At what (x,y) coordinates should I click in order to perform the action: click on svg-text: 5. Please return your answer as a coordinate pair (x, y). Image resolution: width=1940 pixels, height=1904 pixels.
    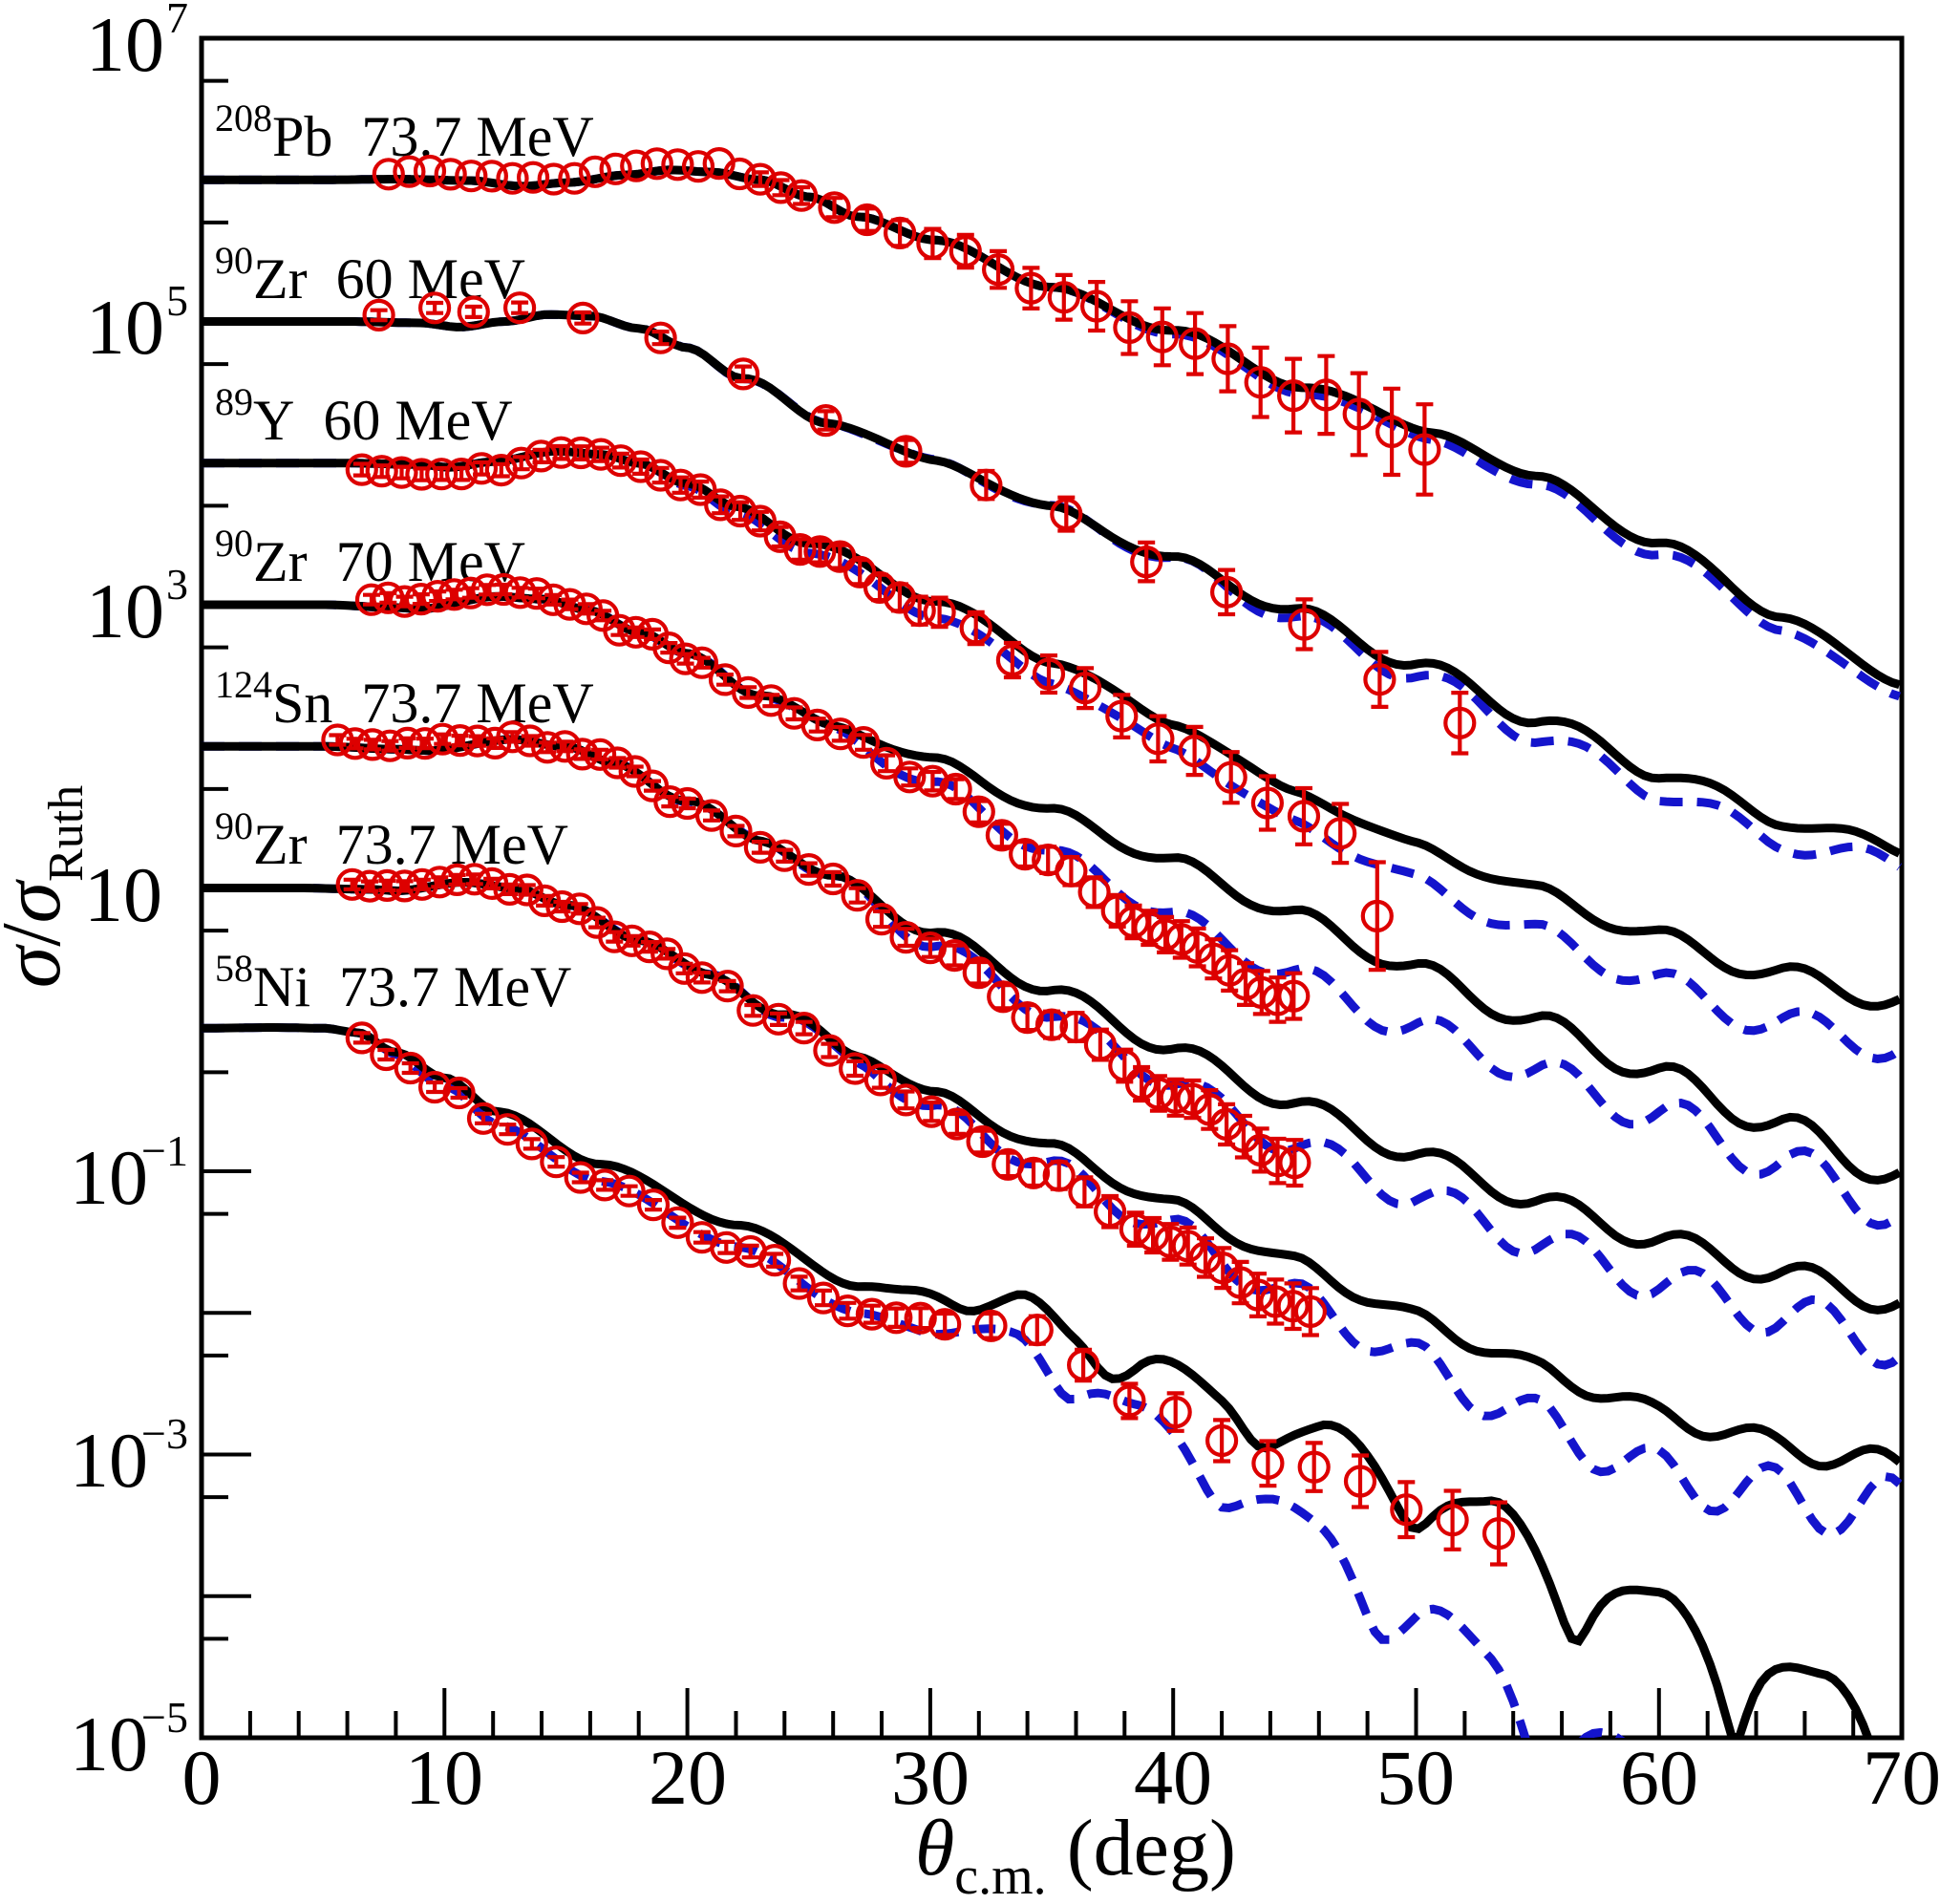
    Looking at the image, I should click on (177, 300).